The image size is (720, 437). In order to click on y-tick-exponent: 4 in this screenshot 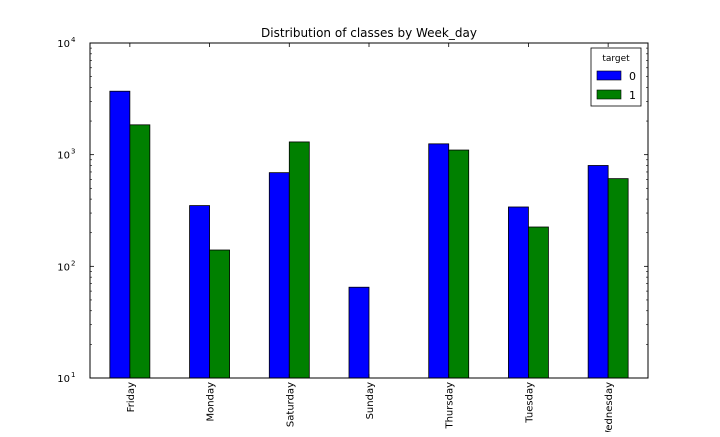, I will do `click(73, 40)`.